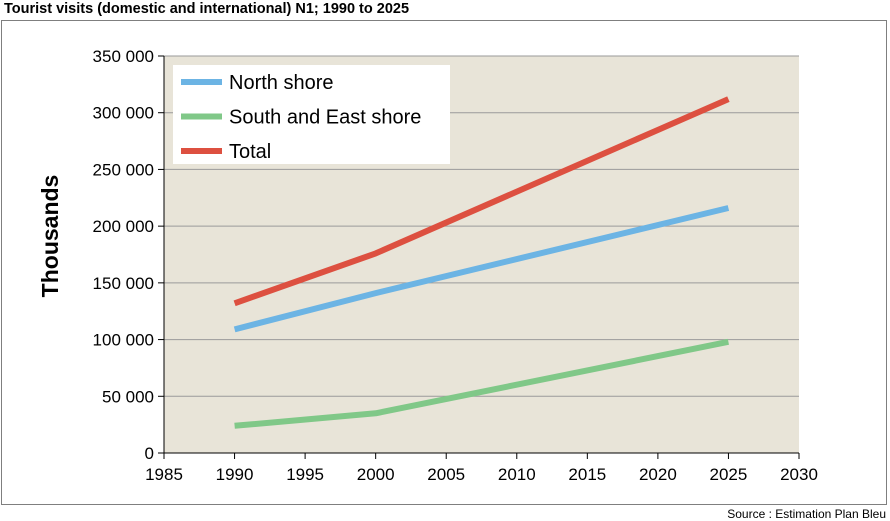  I want to click on legend-label-south-and-east-shore: South and East shore, so click(325, 118).